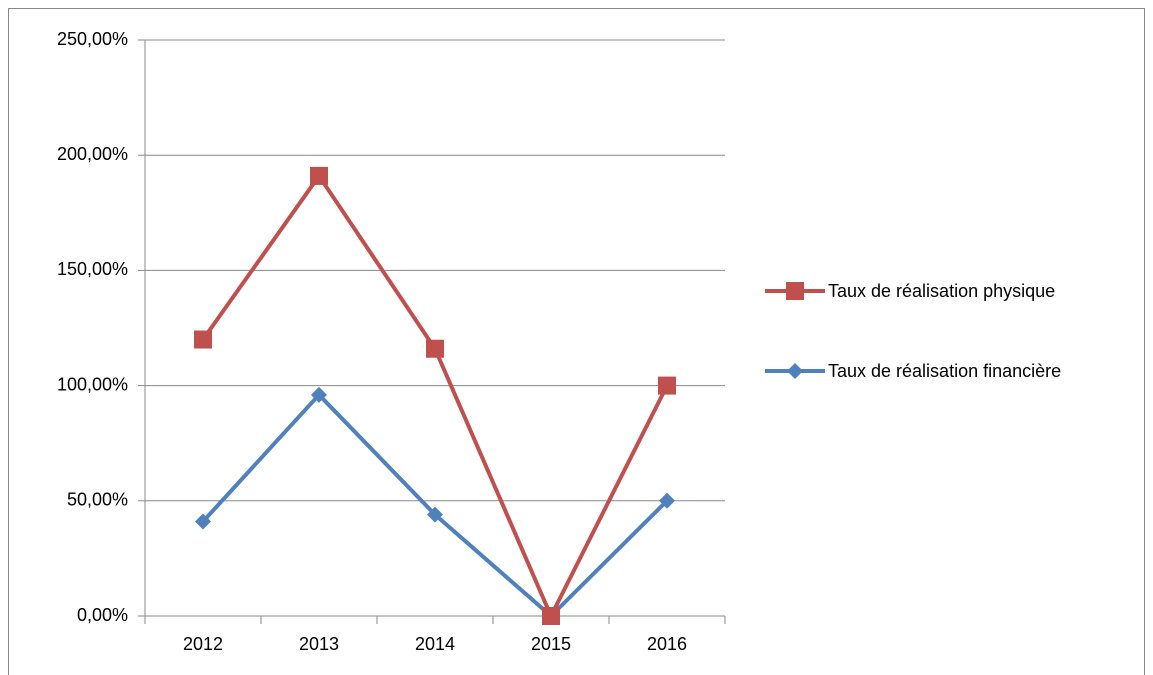  What do you see at coordinates (92, 384) in the screenshot?
I see `y-tick-label: 100,00%` at bounding box center [92, 384].